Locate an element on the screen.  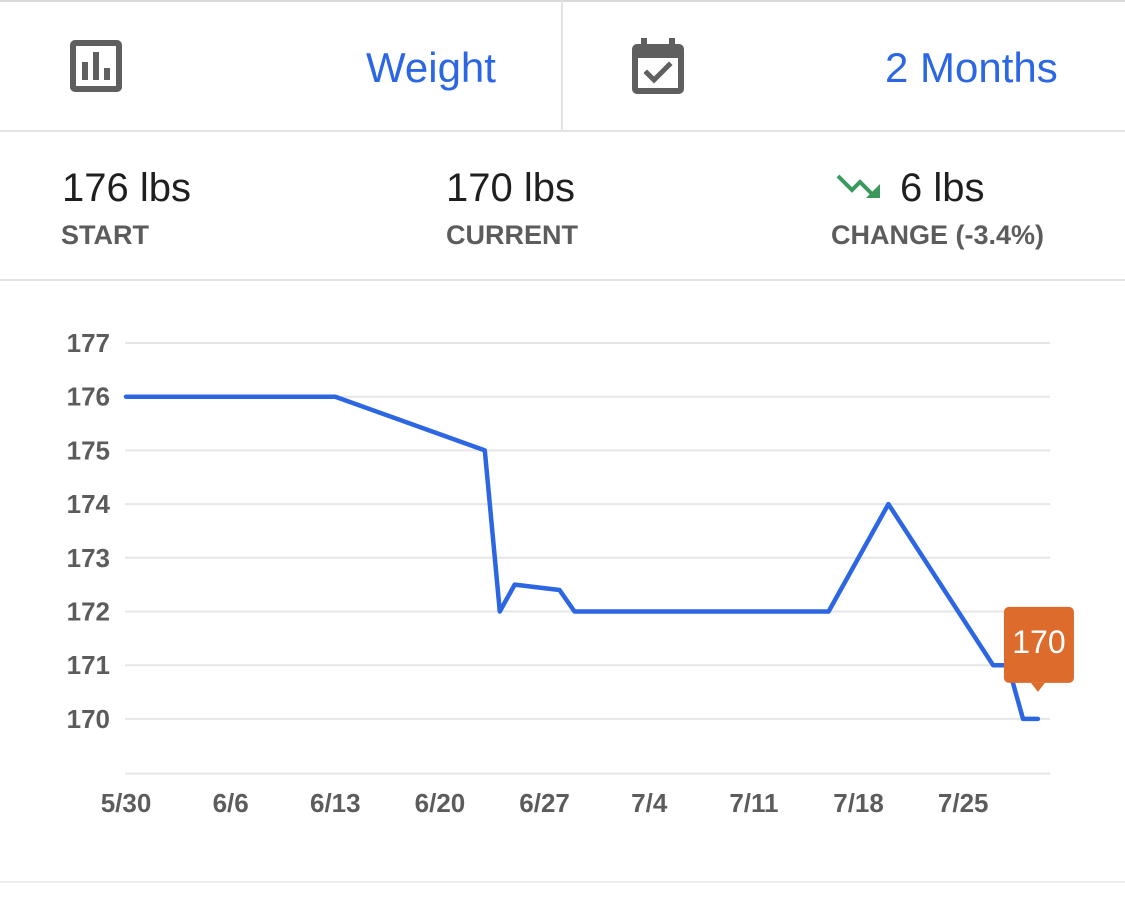
start-label: START is located at coordinates (105, 235).